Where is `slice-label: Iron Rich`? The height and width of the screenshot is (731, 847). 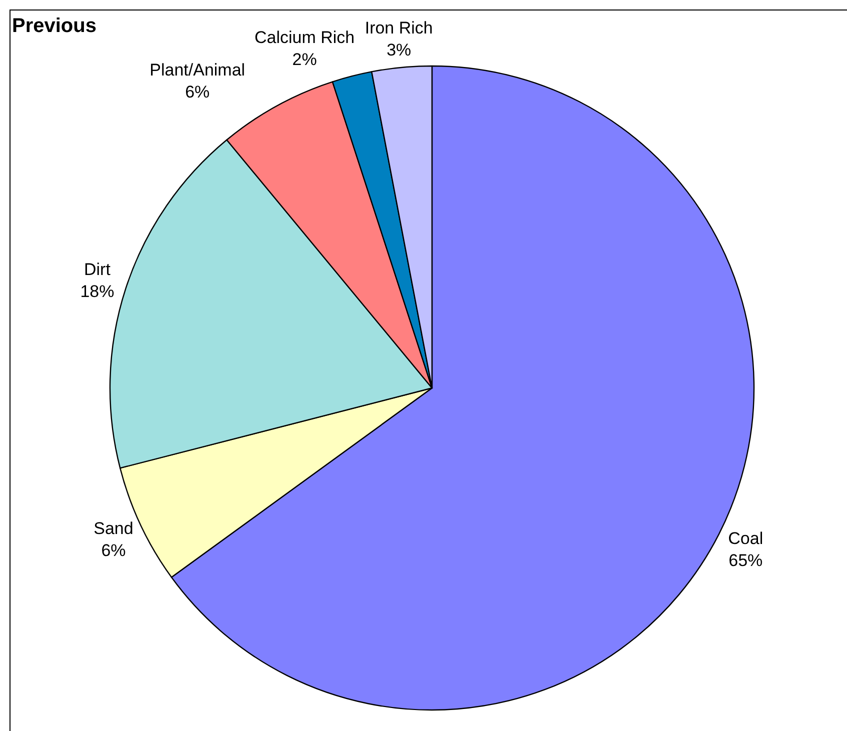 slice-label: Iron Rich is located at coordinates (398, 28).